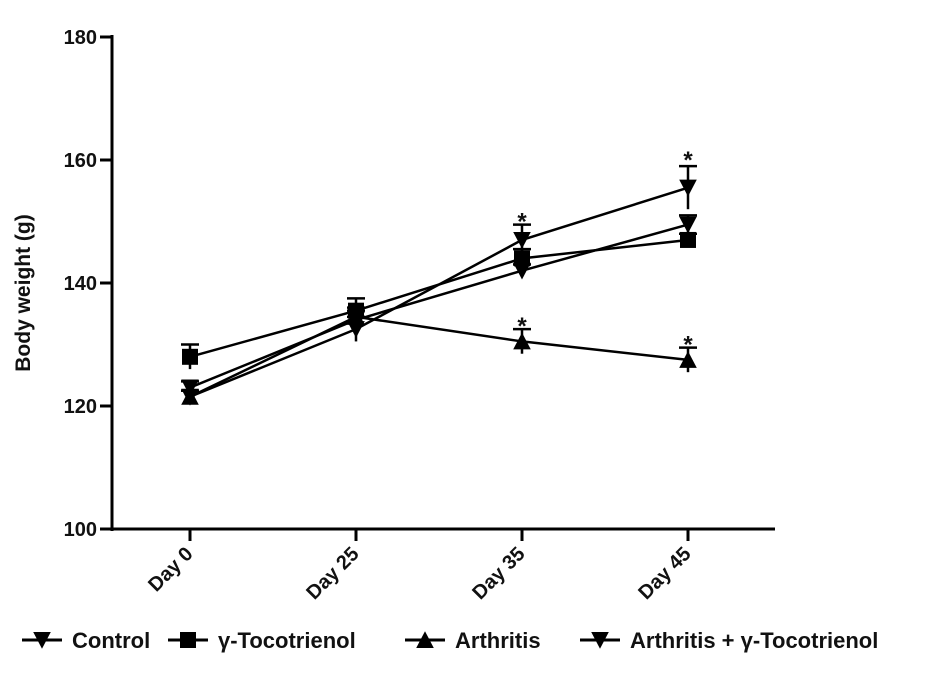 Image resolution: width=945 pixels, height=693 pixels. What do you see at coordinates (80, 284) in the screenshot?
I see `y-tick-label: 140` at bounding box center [80, 284].